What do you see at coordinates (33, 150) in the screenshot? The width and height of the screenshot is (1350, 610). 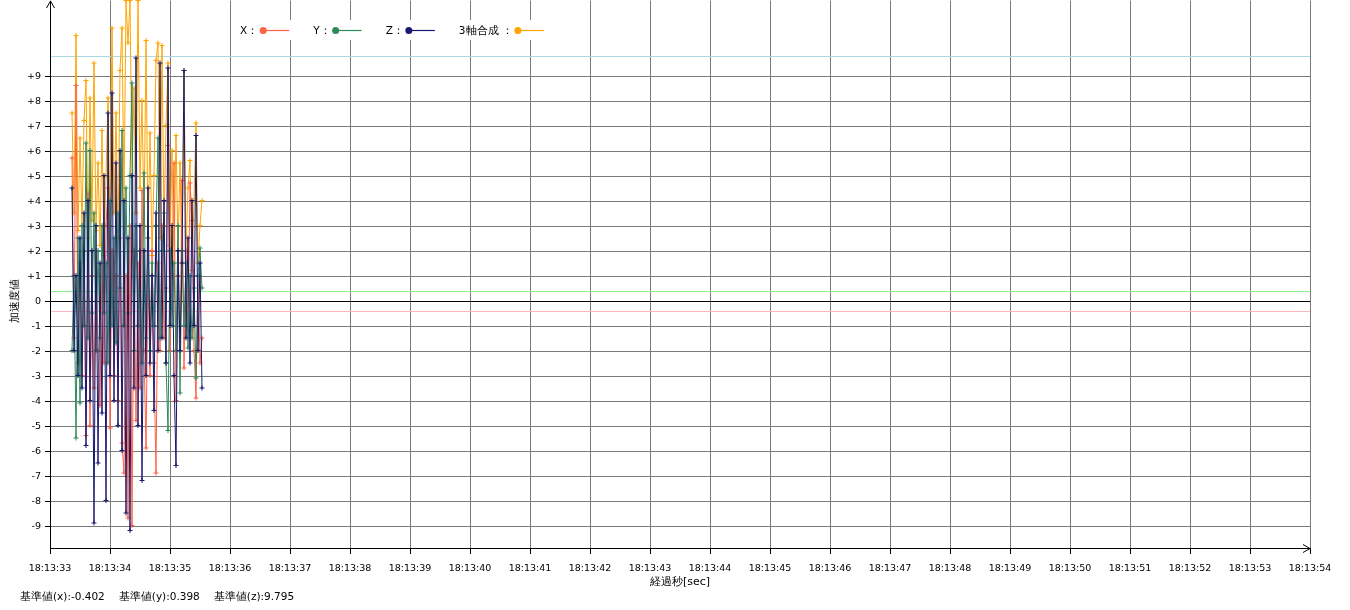 I see `y-tick-label: +6` at bounding box center [33, 150].